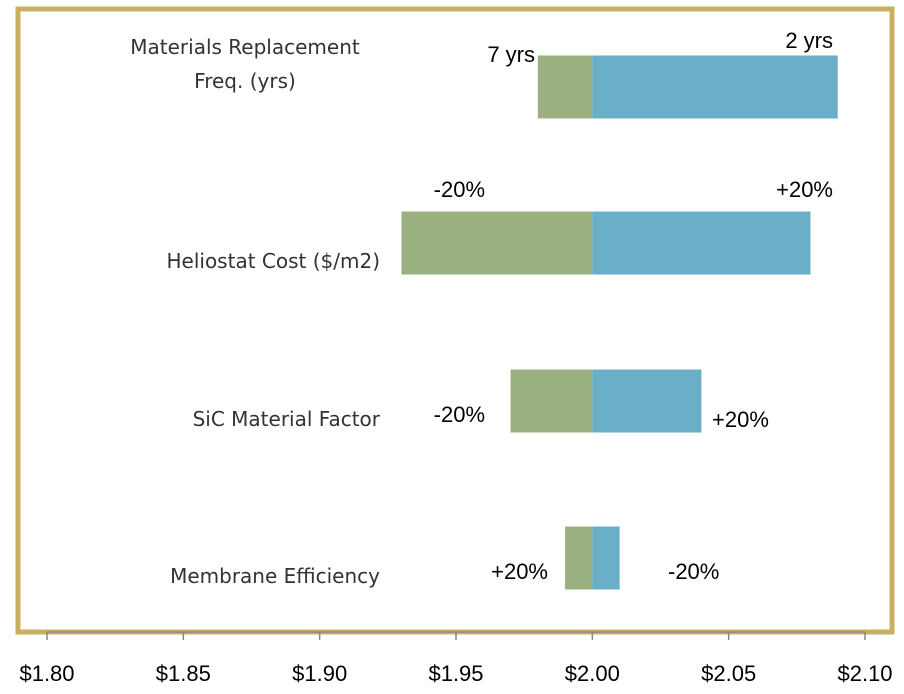 The width and height of the screenshot is (904, 694). What do you see at coordinates (809, 40) in the screenshot?
I see `value-label: 2 yrs` at bounding box center [809, 40].